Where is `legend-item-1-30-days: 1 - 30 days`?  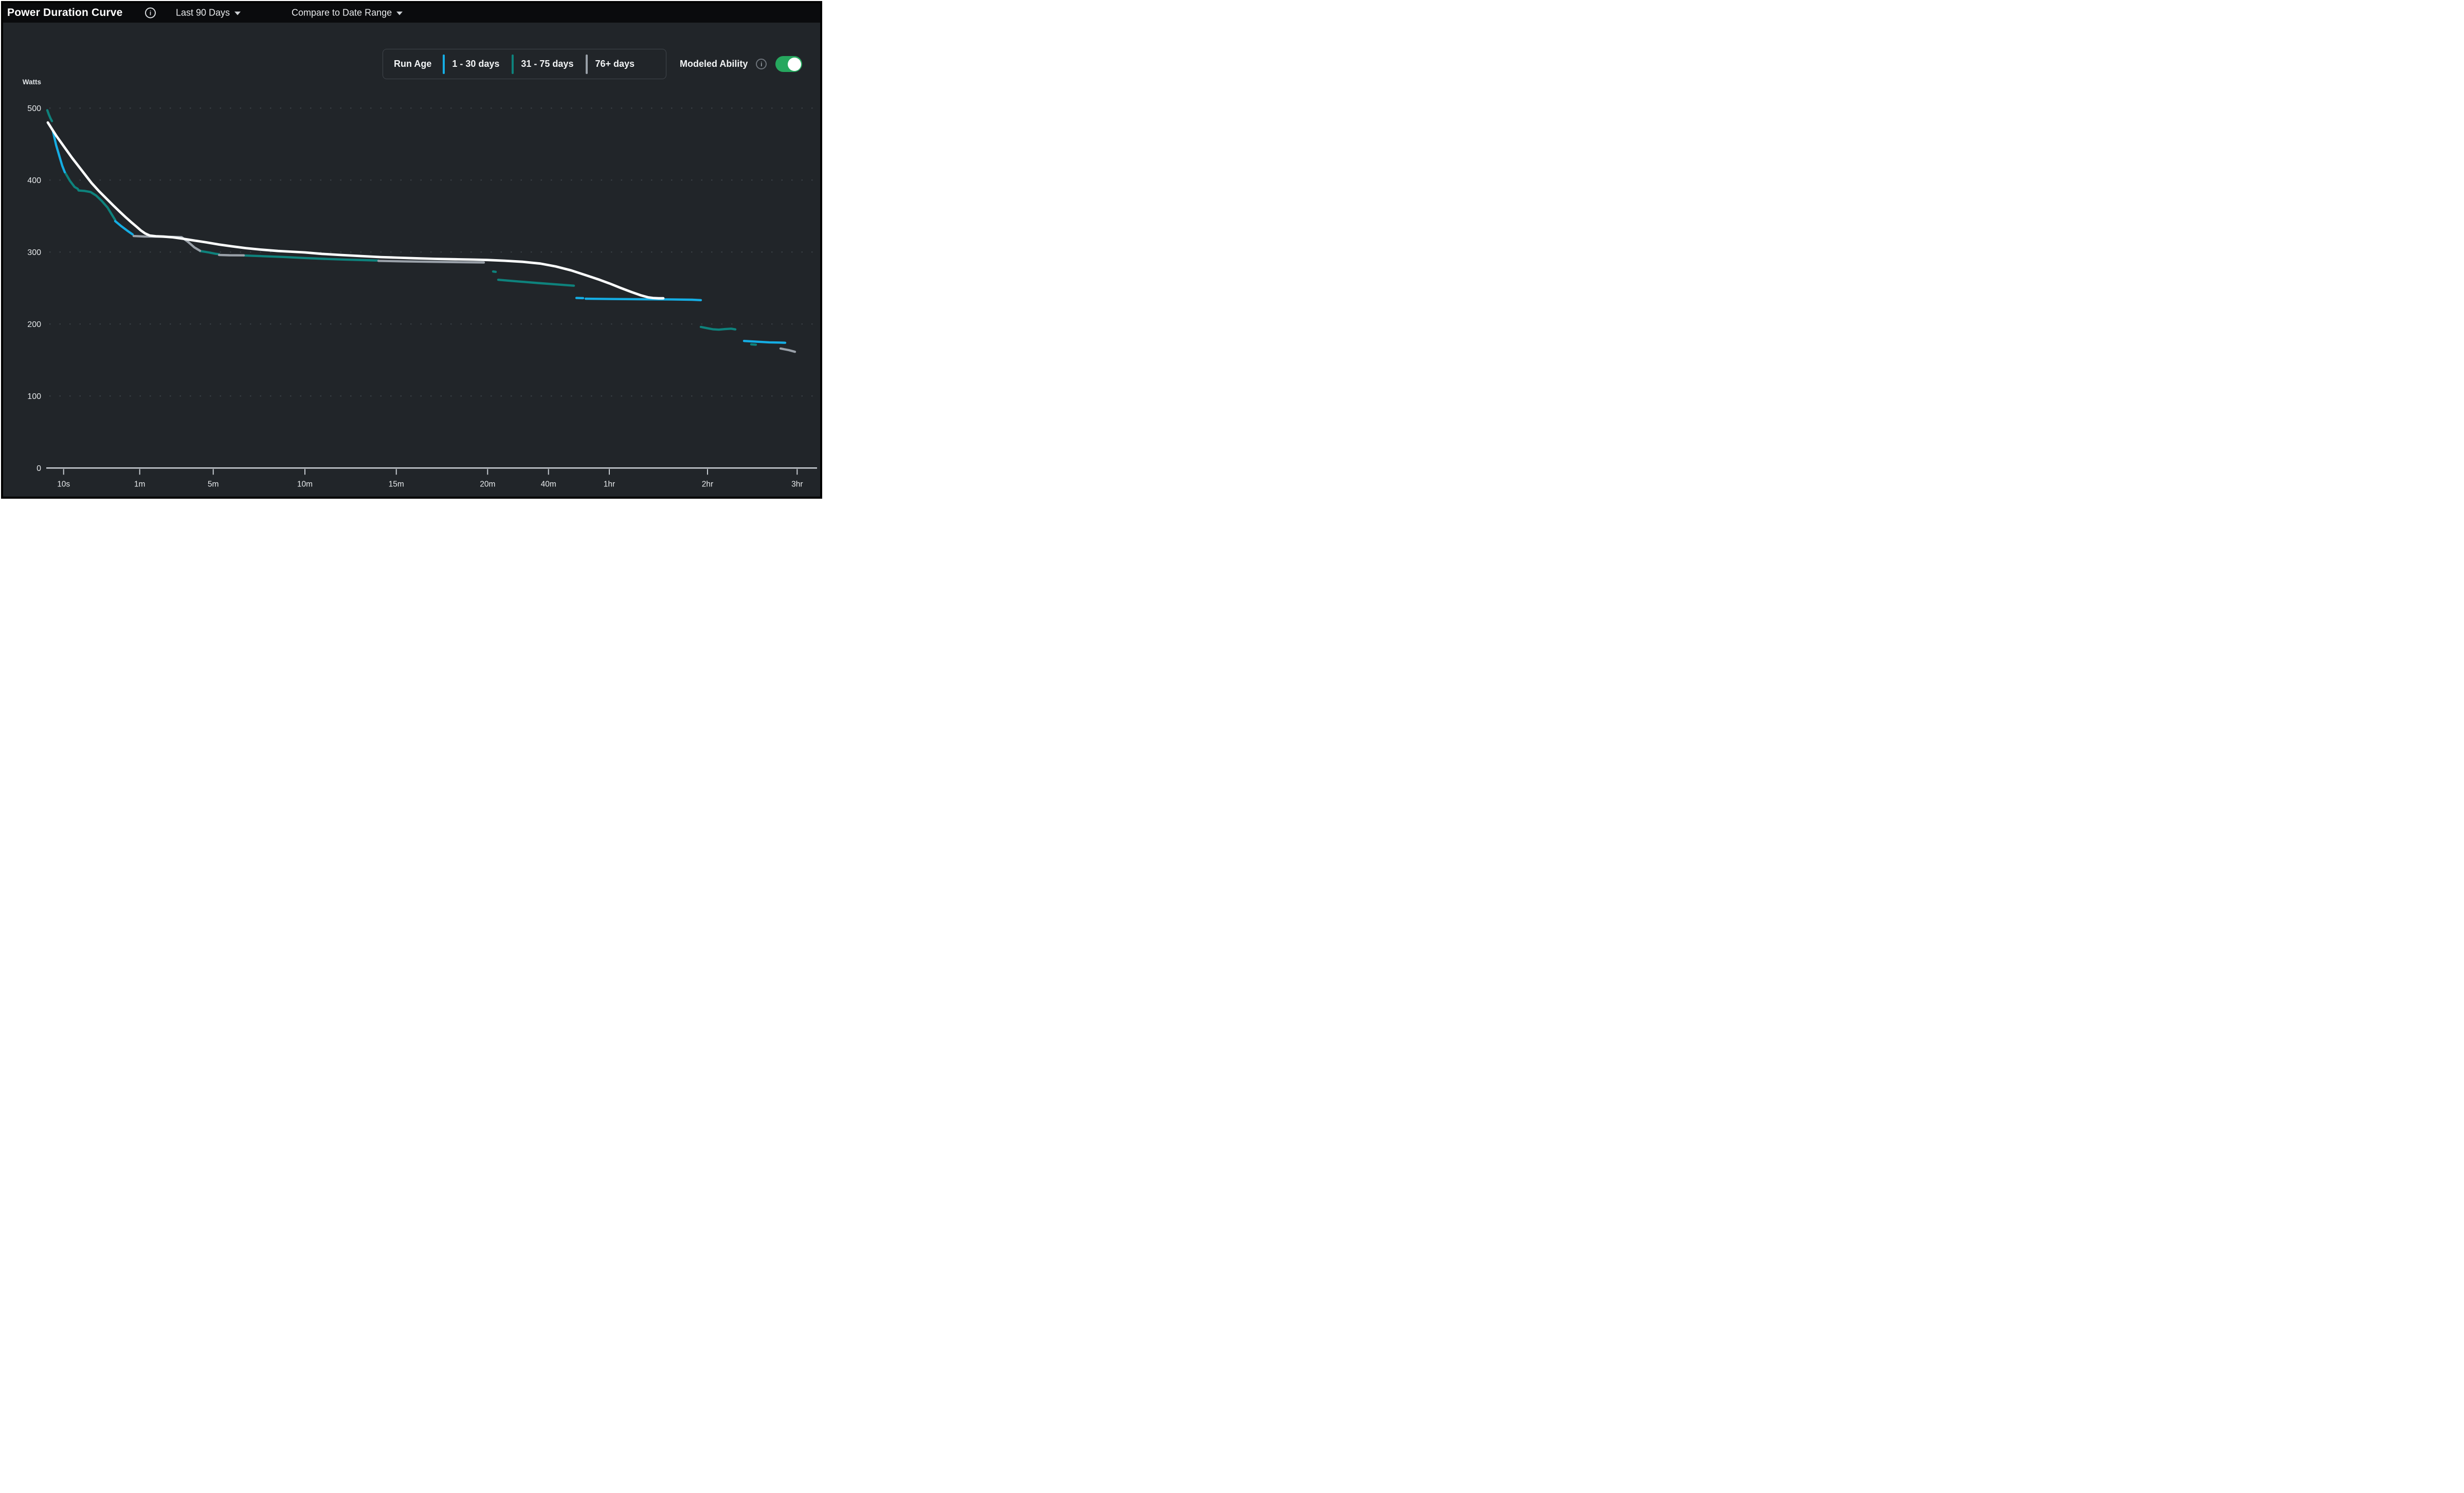 legend-item-1-30-days: 1 - 30 days is located at coordinates (471, 64).